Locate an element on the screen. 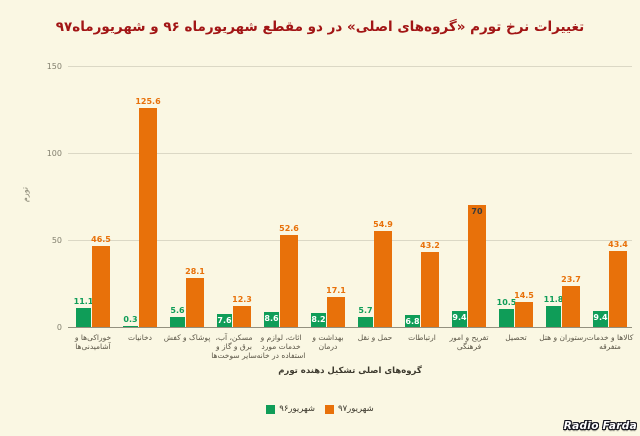 This screenshot has width=640, height=436. bar-value-label: 46.5 is located at coordinates (101, 239).